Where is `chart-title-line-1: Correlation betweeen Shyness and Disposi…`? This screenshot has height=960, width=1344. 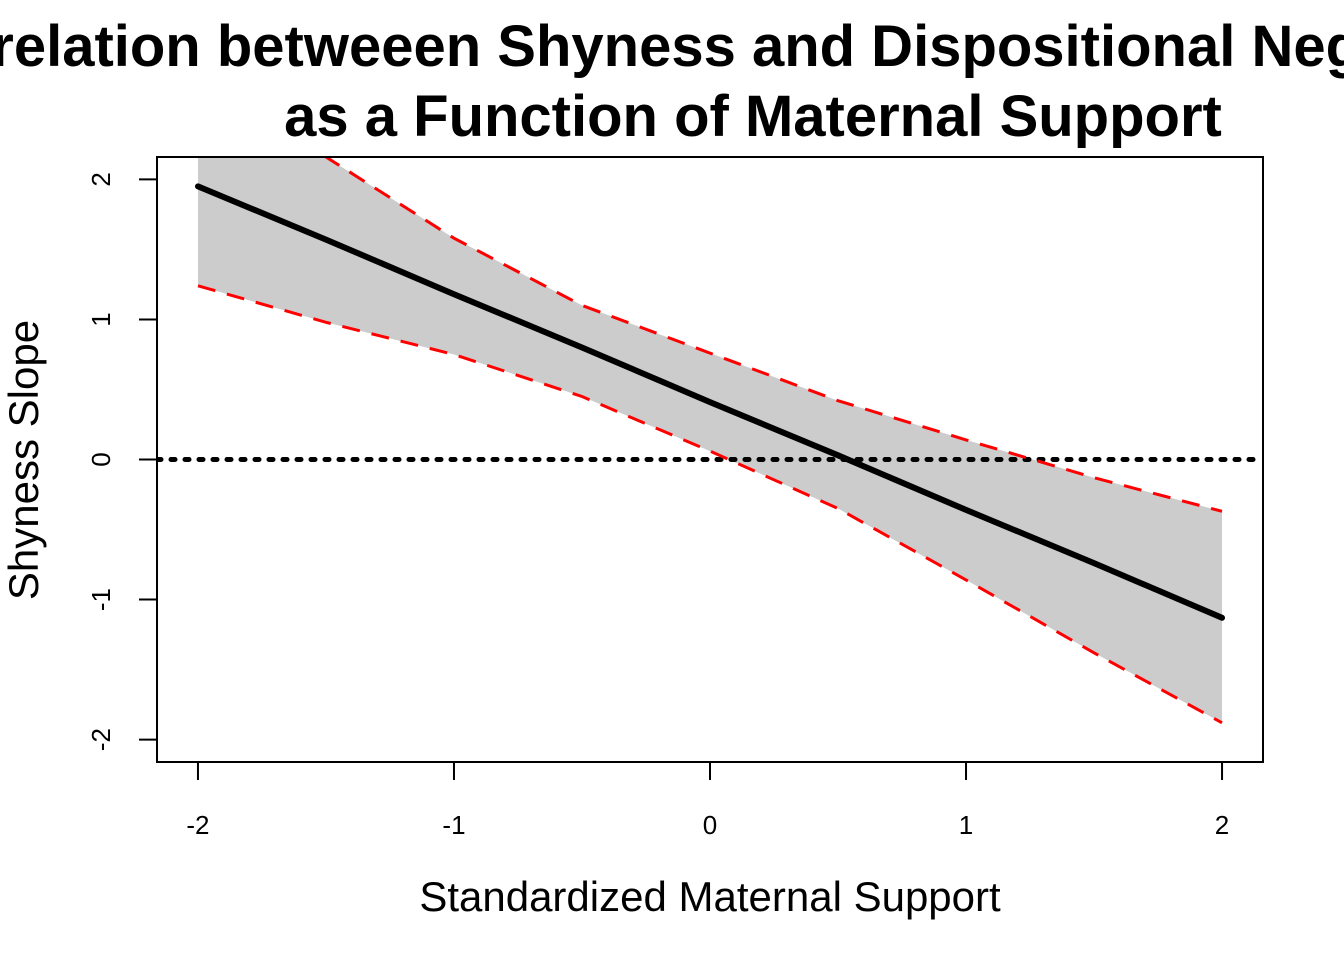 chart-title-line-1: Correlation betweeen Shyness and Disposi… is located at coordinates (672, 46).